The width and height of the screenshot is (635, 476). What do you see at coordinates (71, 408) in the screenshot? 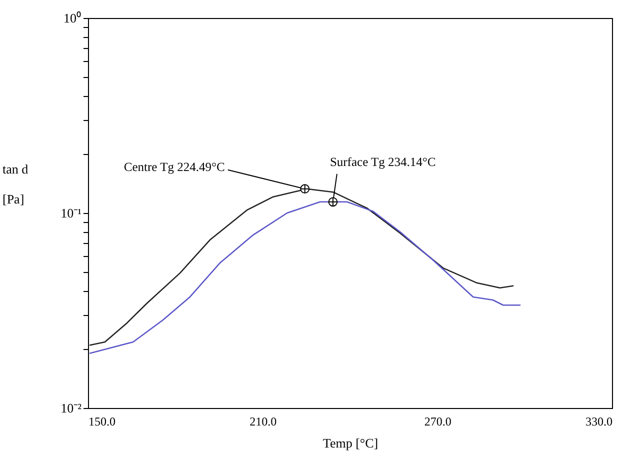
I see `y-tick-label: 10⁻²` at bounding box center [71, 408].